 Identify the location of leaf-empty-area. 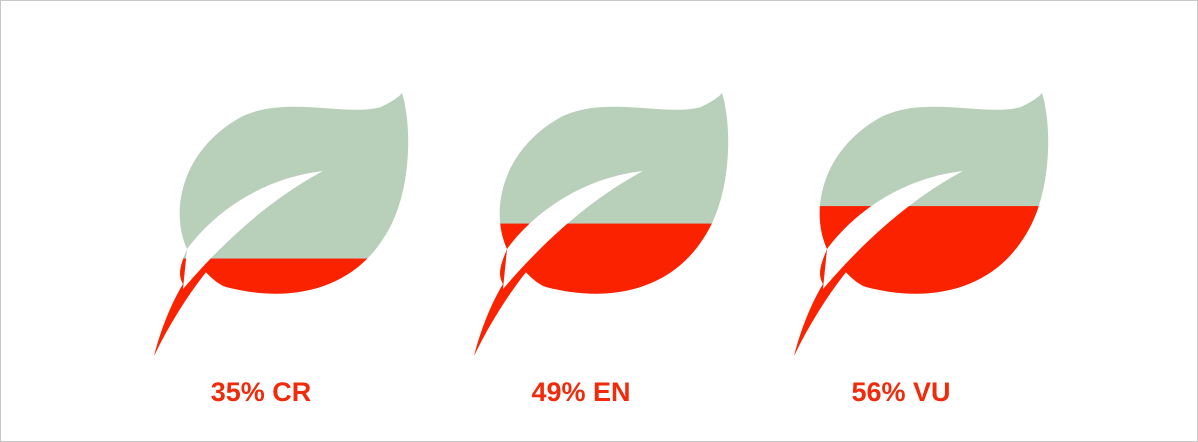
(281, 224).